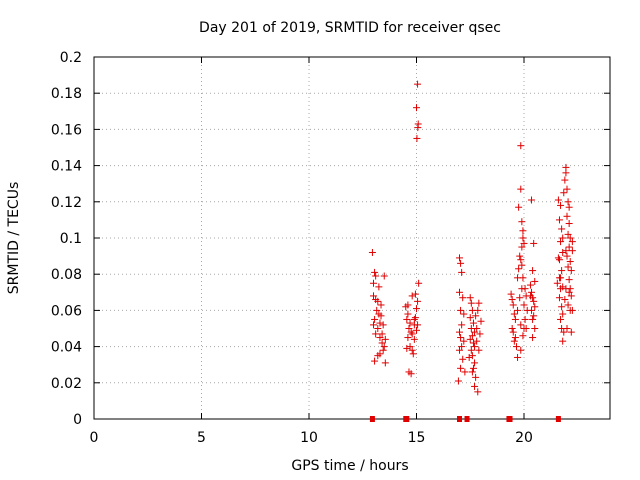 The width and height of the screenshot is (640, 480). Describe the element at coordinates (66, 203) in the screenshot. I see `y-tick-label: 0.12` at that location.